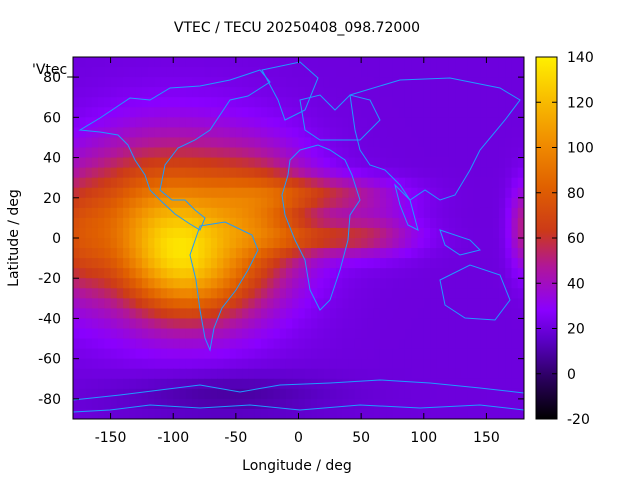 The height and width of the screenshot is (480, 640). Describe the element at coordinates (576, 239) in the screenshot. I see `colorbar-tick-label: 60` at that location.